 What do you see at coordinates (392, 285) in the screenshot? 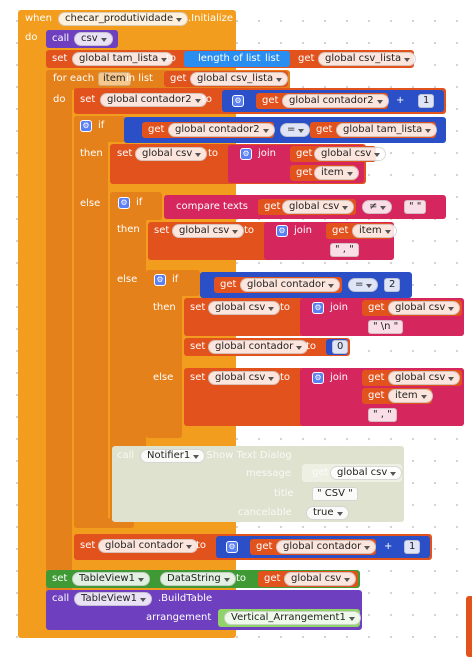
I see `number-input: 2` at bounding box center [392, 285].